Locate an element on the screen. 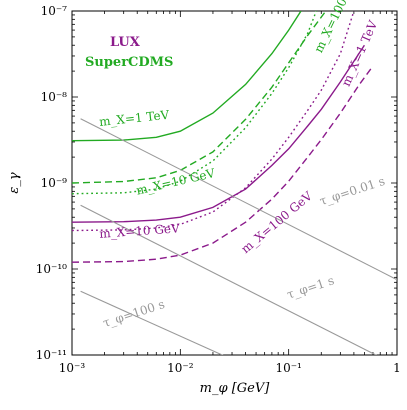 This screenshot has width=407, height=410. x-tick-label: 1 is located at coordinates (397, 368).